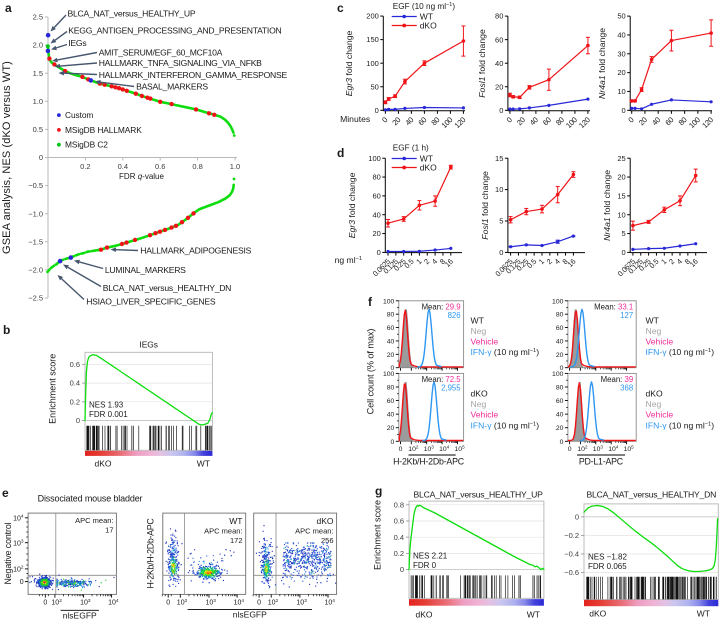 The width and height of the screenshot is (721, 624). I want to click on svg-text: Cell count (% of max), so click(371, 372).